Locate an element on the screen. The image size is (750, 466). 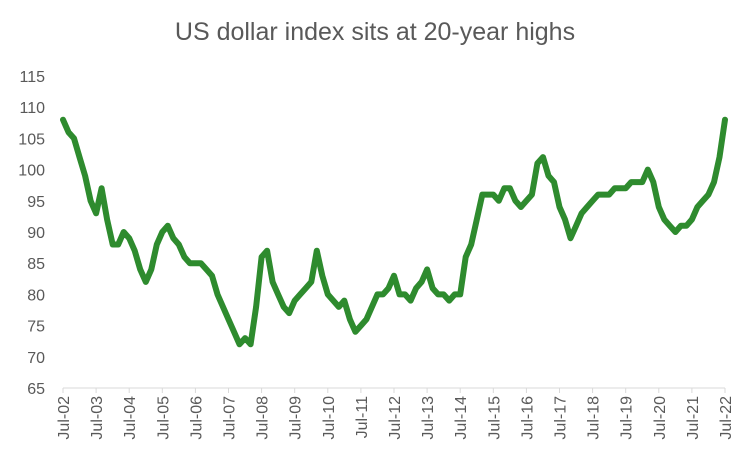
x-tick-label: Jul-06 is located at coordinates (196, 418).